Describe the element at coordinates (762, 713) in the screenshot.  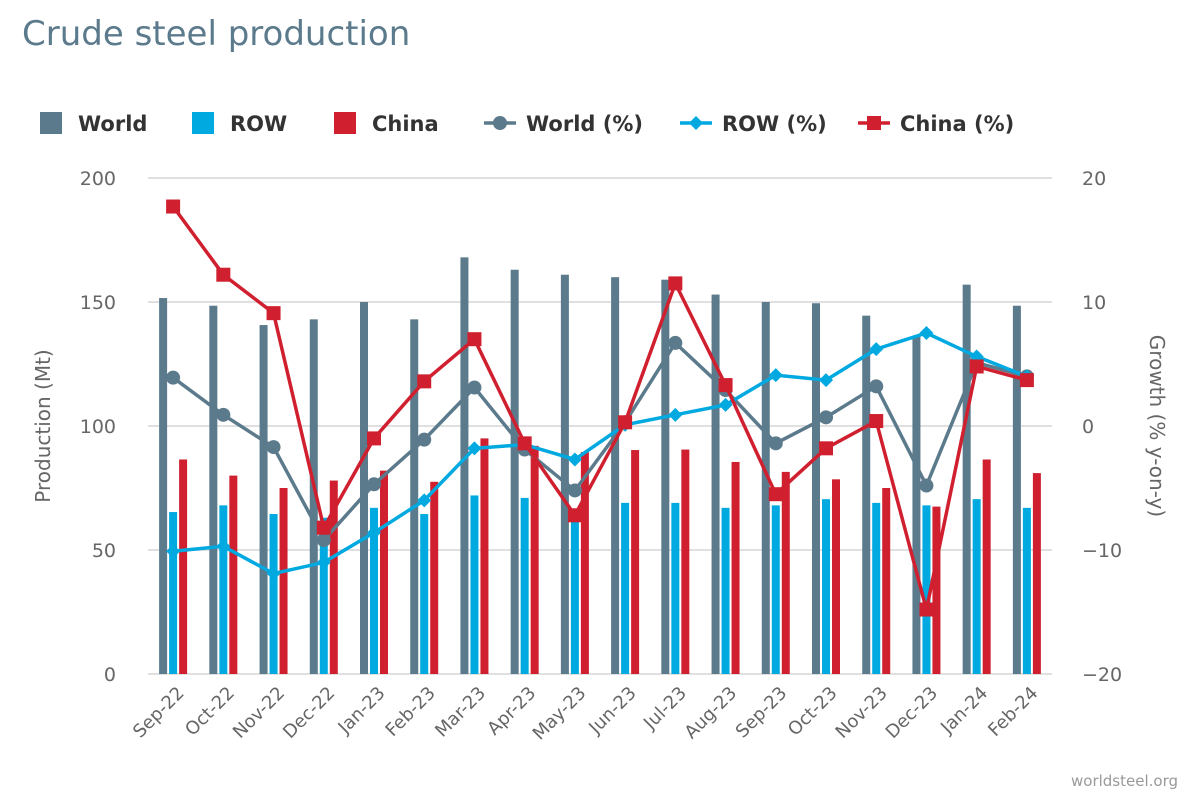
I see `x-tick-label: Sep-23` at that location.